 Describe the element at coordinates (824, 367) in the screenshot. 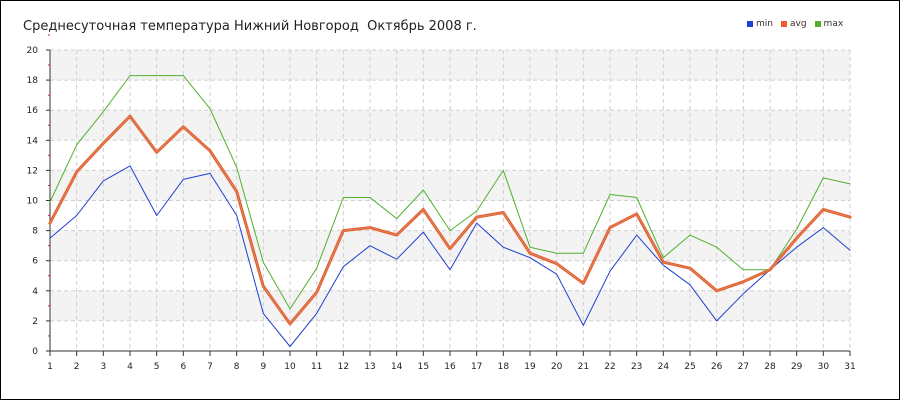

I see `x-tick-label: 30` at that location.